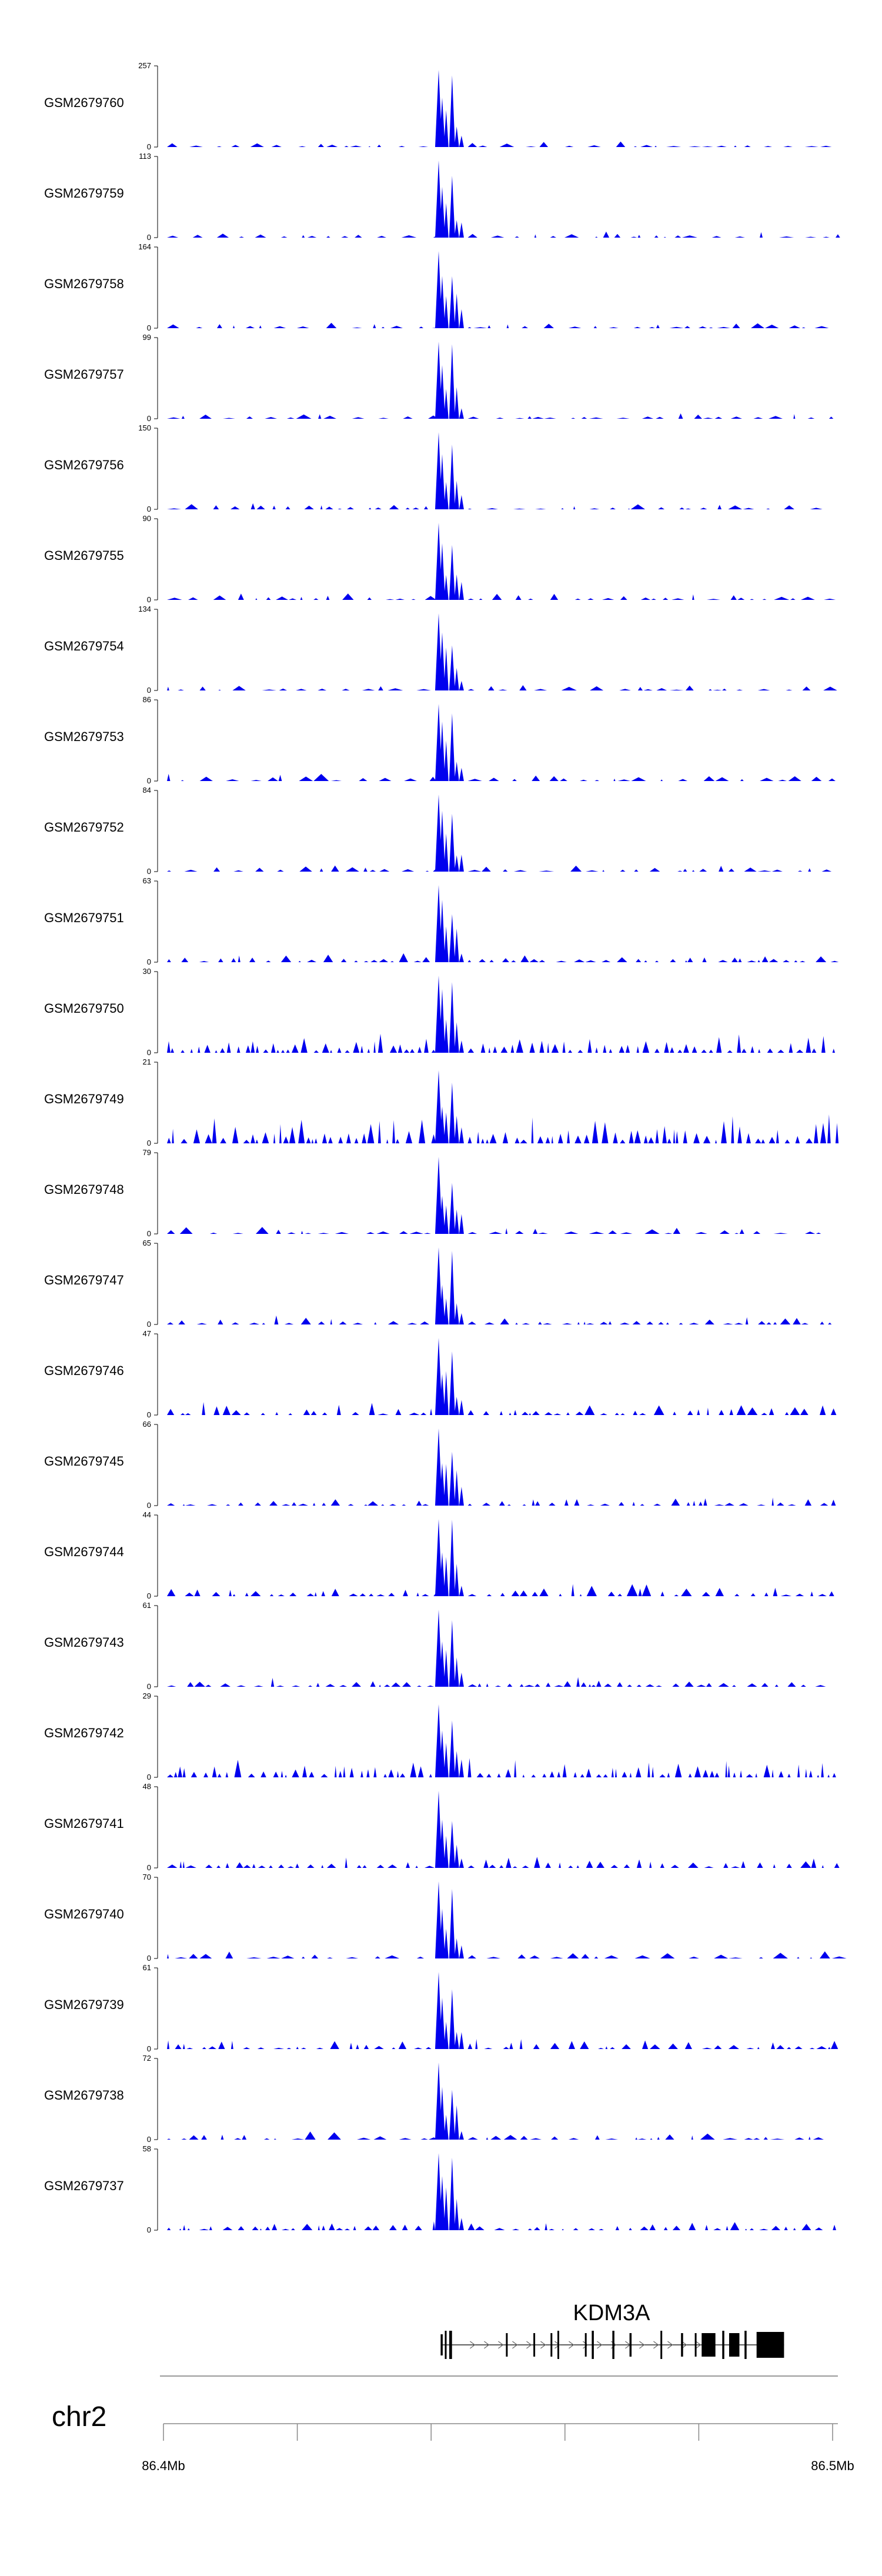 This screenshot has height=2576, width=882. I want to click on track-GSM2679750: GSM2679750 30 0, so click(441, 1012).